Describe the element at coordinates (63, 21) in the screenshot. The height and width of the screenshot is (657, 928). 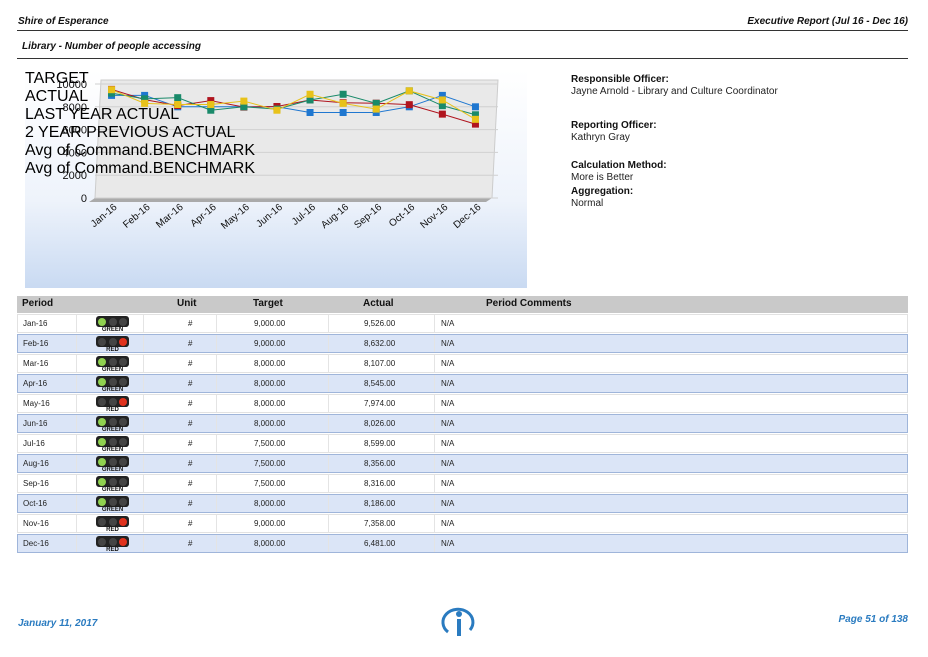
I see `organisation: Shire of Esperance` at that location.